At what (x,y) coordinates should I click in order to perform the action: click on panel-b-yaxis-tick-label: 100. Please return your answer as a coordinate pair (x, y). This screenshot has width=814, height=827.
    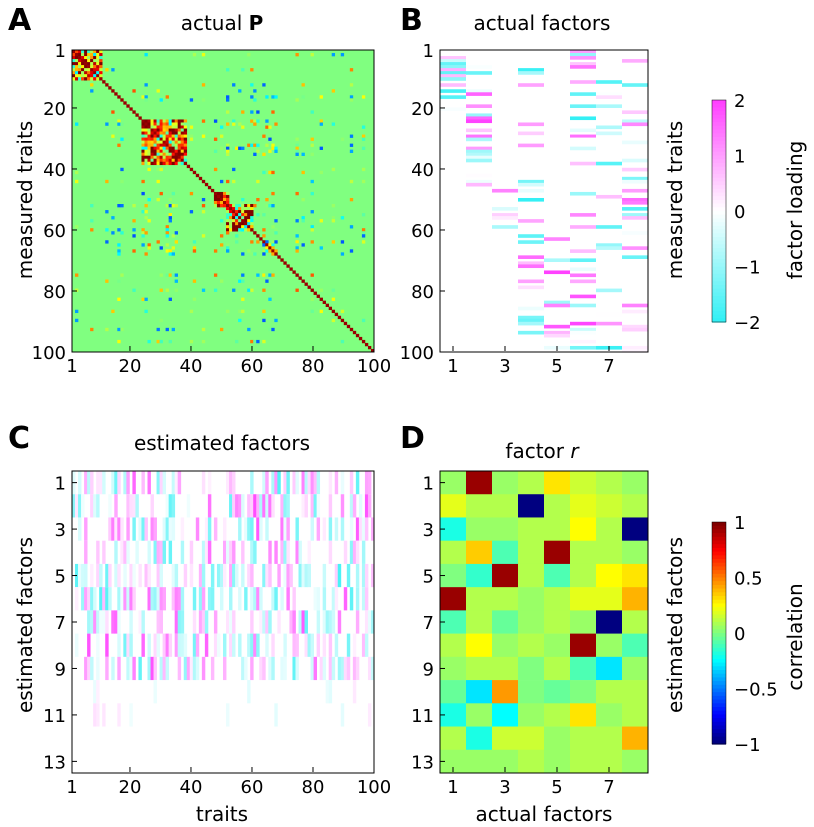
    Looking at the image, I should click on (417, 353).